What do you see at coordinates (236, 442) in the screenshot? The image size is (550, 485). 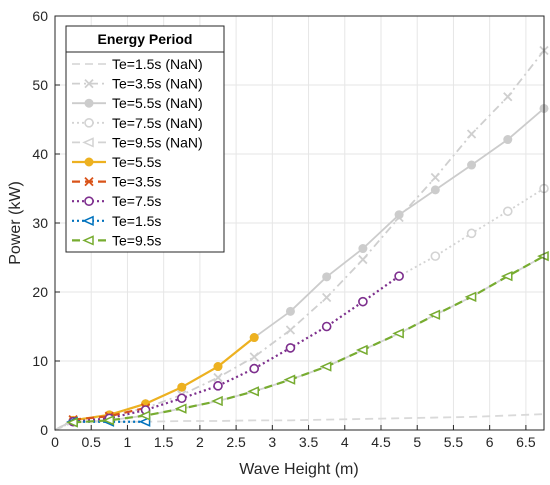 I see `x-tick-label: 2.5` at bounding box center [236, 442].